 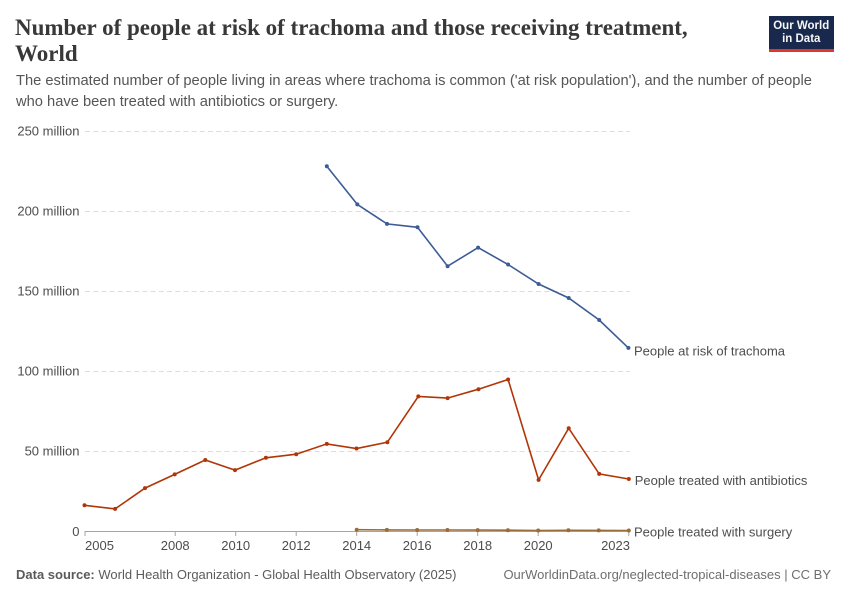 I want to click on svg-text: 2023, so click(x=615, y=545).